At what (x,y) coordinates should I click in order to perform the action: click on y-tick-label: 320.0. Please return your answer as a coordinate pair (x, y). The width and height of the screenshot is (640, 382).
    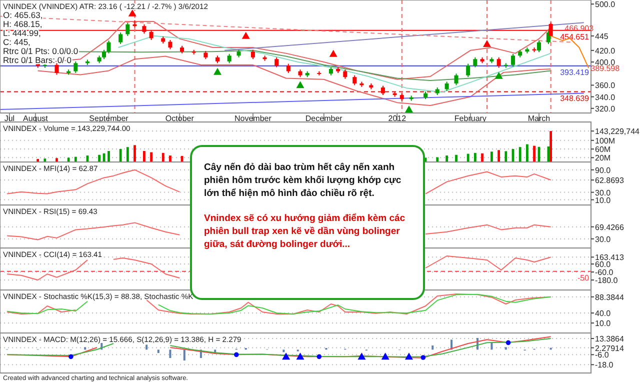
    Looking at the image, I should click on (605, 109).